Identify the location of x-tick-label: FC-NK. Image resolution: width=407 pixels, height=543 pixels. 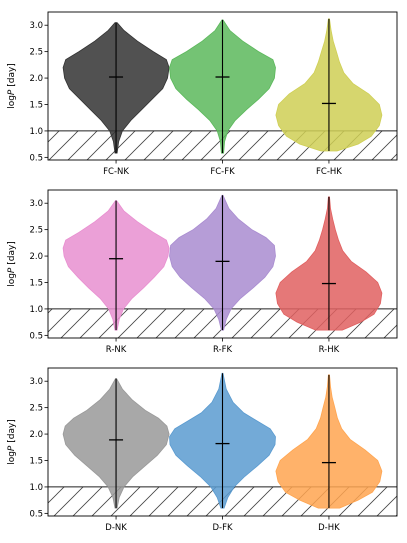
(116, 172).